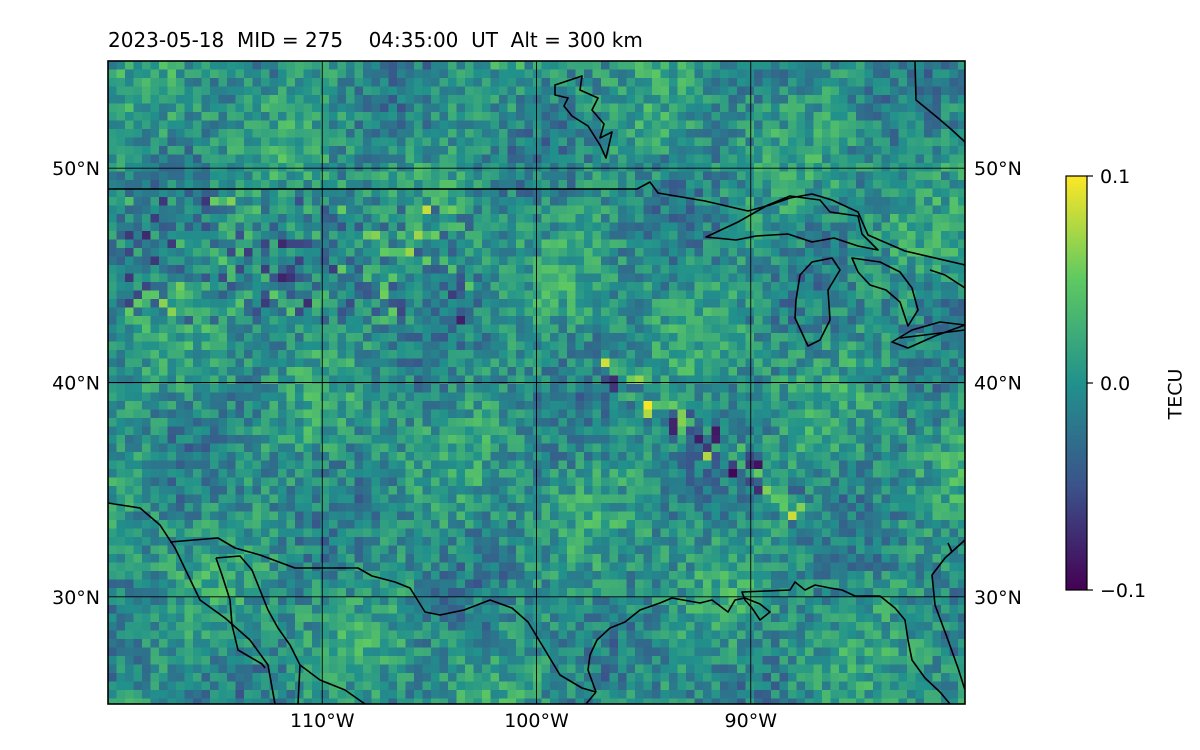  What do you see at coordinates (947, 279) in the screenshot?
I see `ontario-edge` at bounding box center [947, 279].